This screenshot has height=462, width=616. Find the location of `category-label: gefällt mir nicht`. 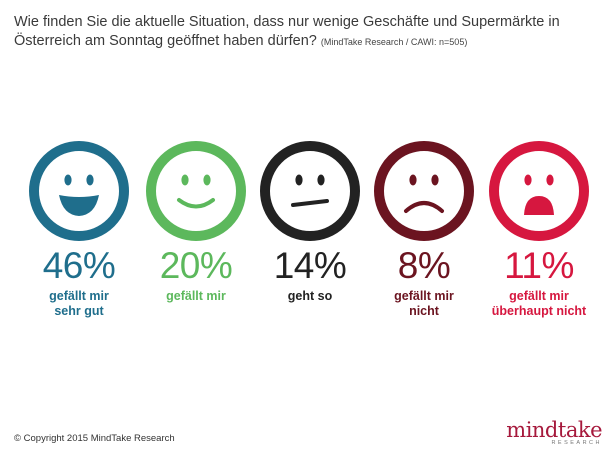

category-label: gefällt mir nicht is located at coordinates (424, 304).